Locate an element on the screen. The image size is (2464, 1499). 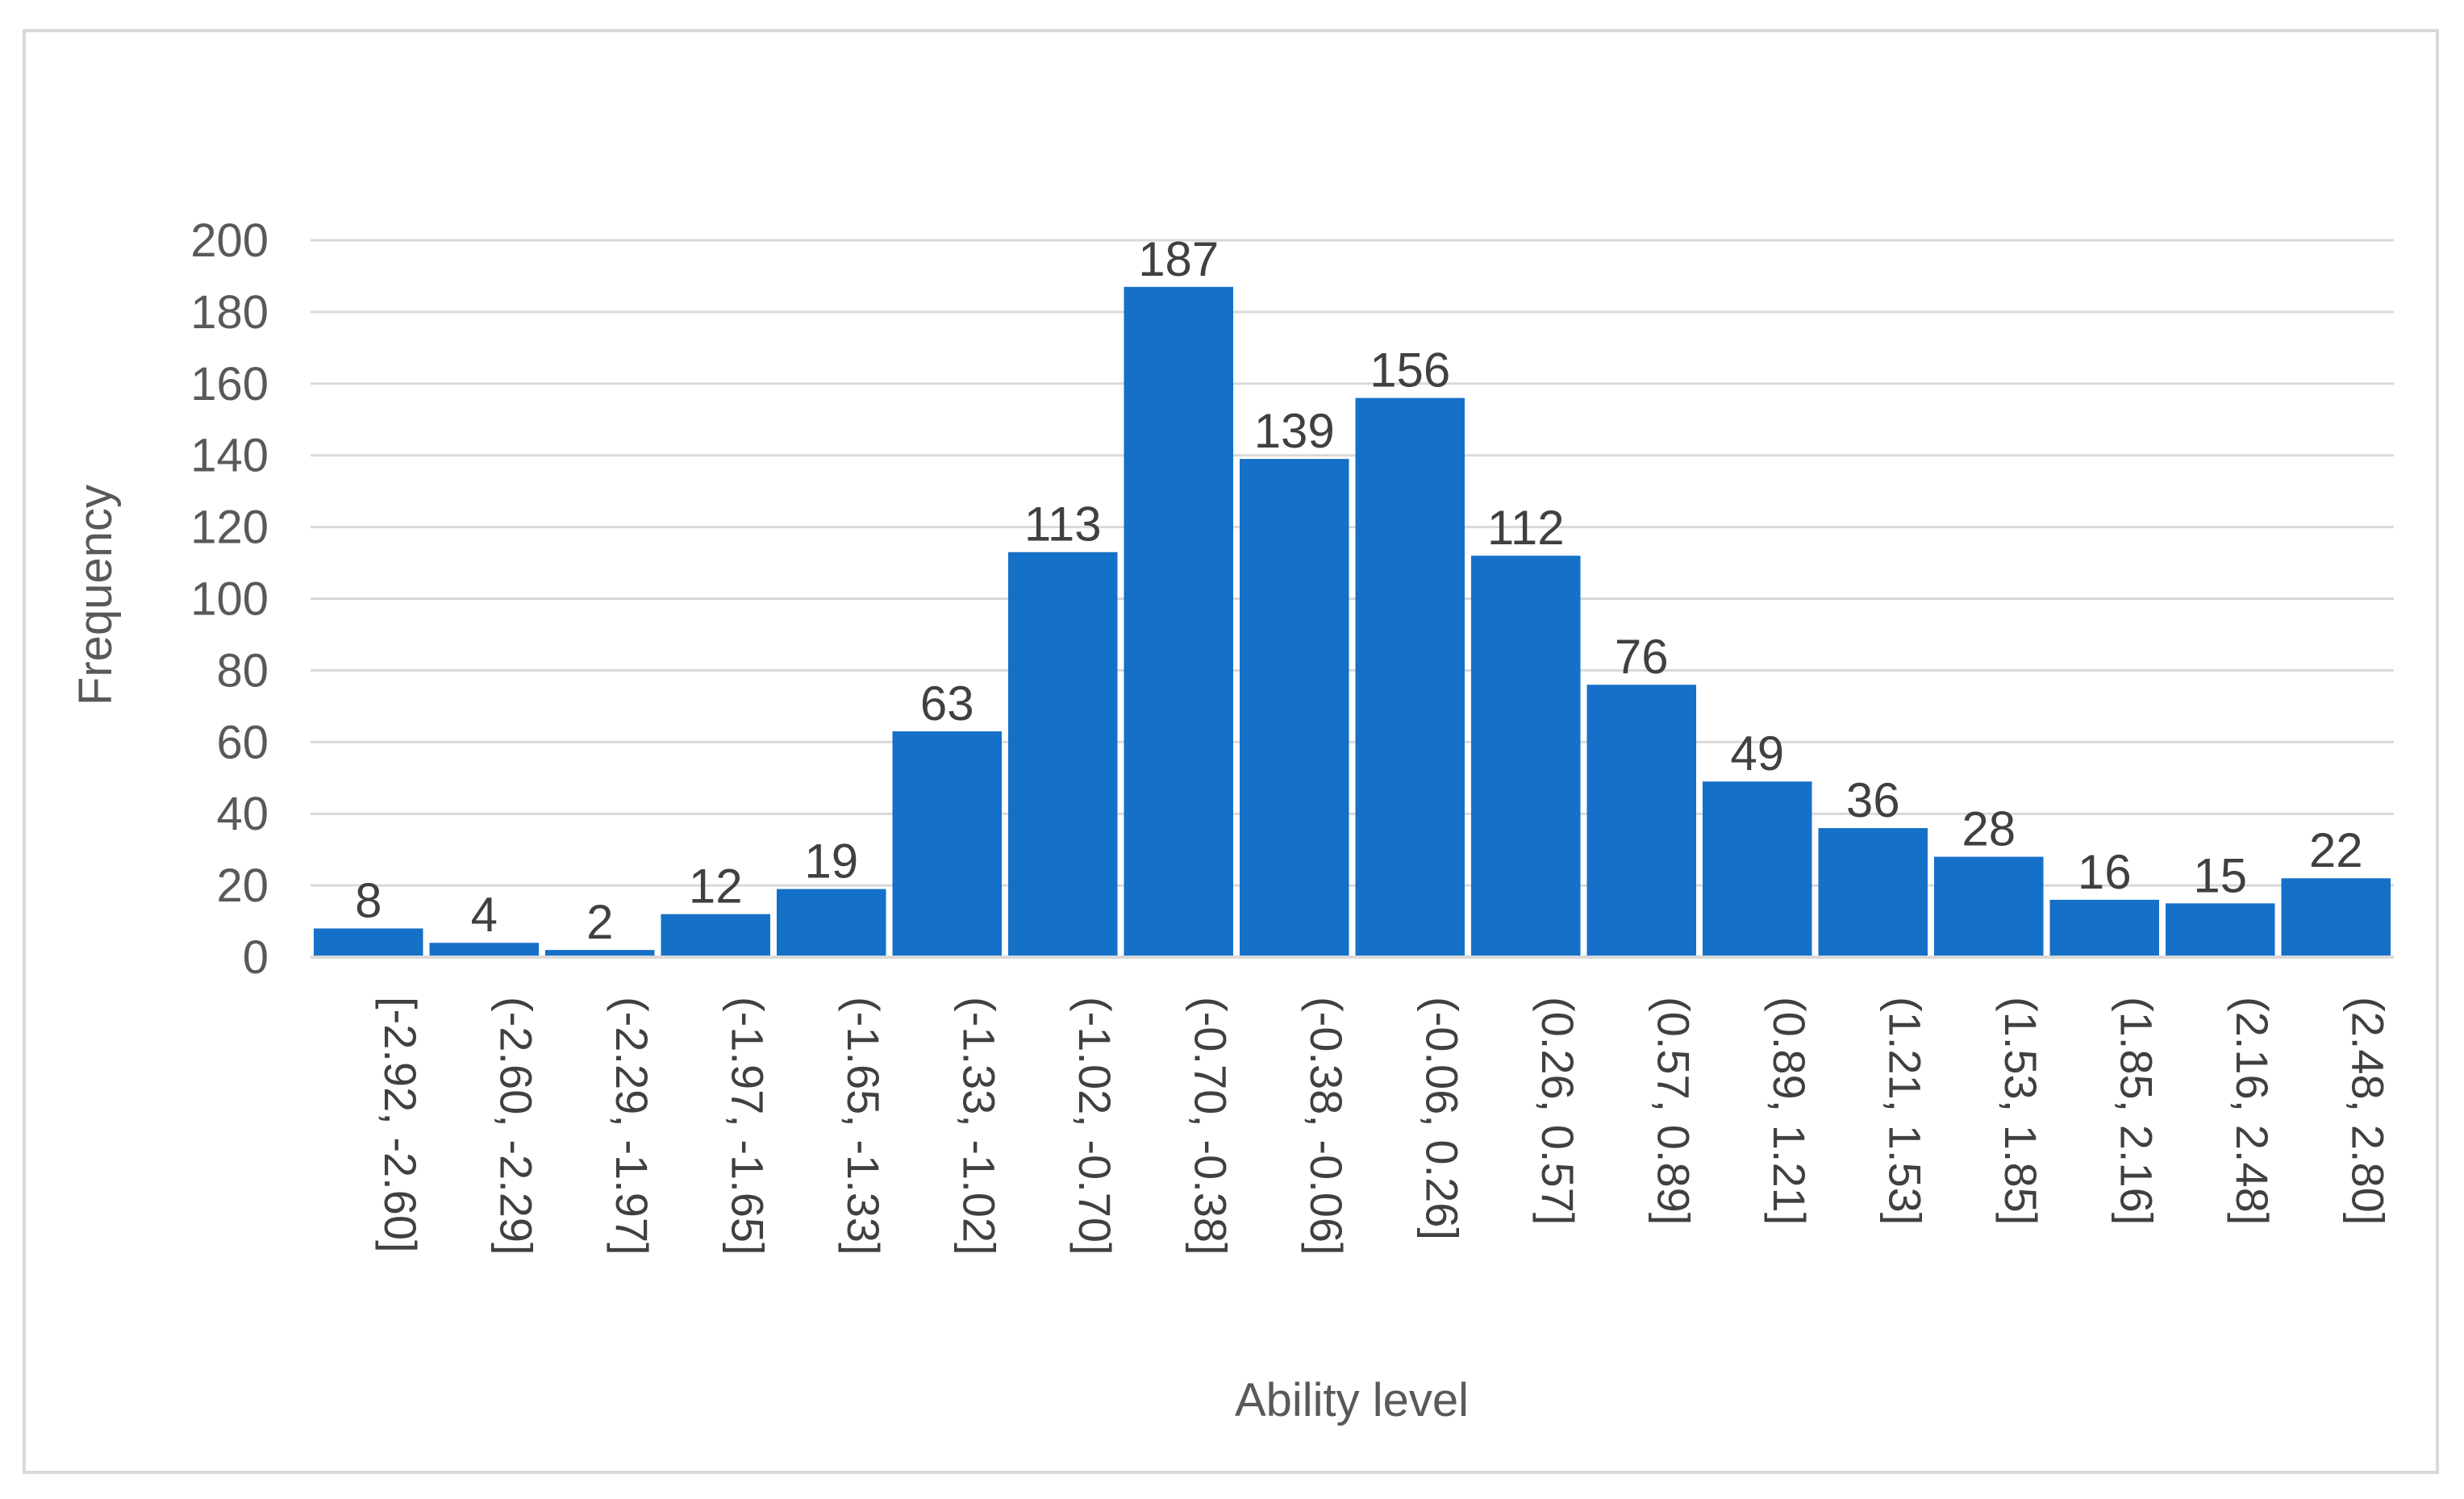
y-tick-label: 40 is located at coordinates (242, 814).